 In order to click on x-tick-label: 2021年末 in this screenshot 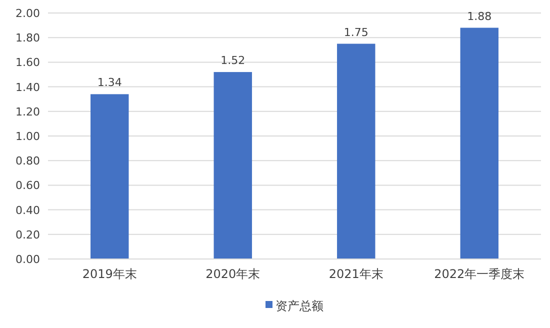, I will do `click(356, 274)`.